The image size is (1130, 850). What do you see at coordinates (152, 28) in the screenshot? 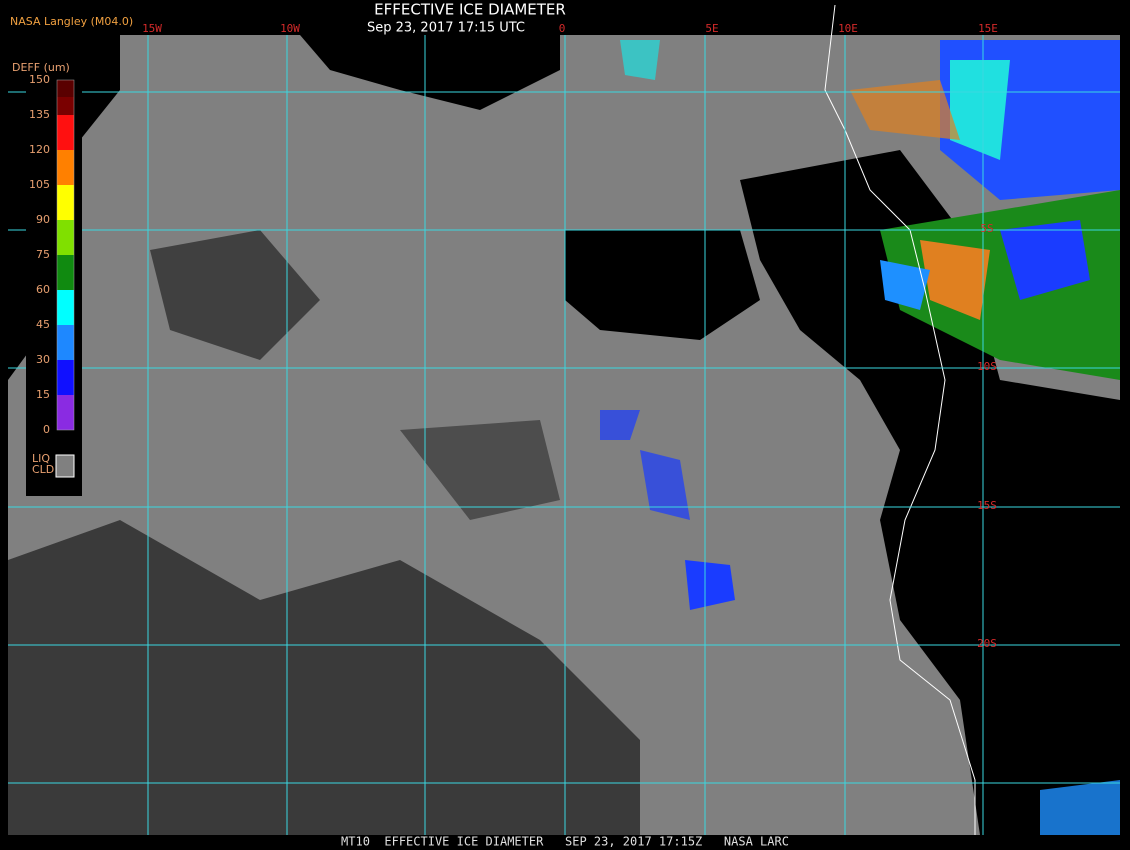
I see `longitude-label: 15W` at bounding box center [152, 28].